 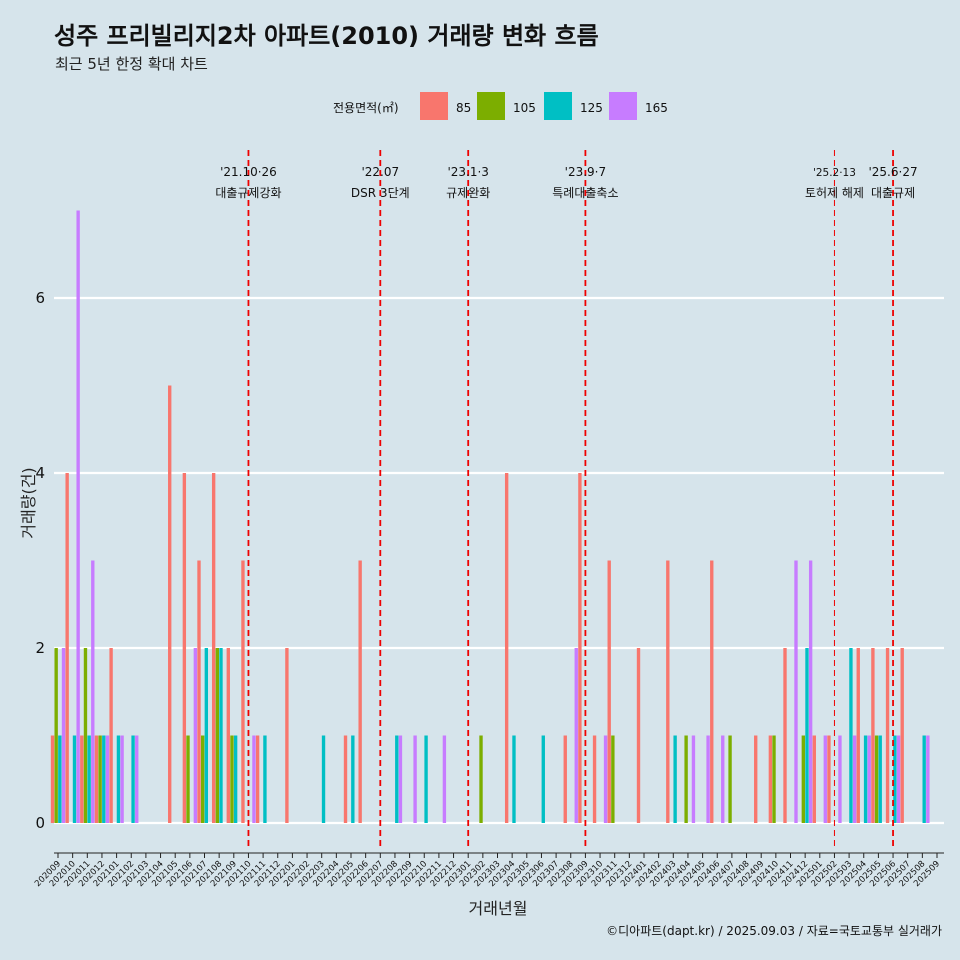 I want to click on event-date-label: '23.1·3, so click(x=467, y=172).